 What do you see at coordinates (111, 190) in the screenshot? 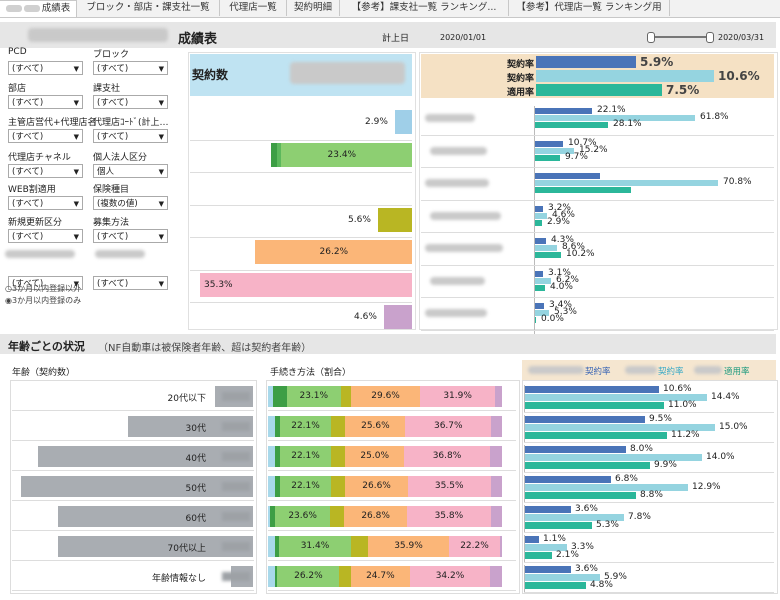
I see `filter-label: 保険種目` at bounding box center [111, 190].